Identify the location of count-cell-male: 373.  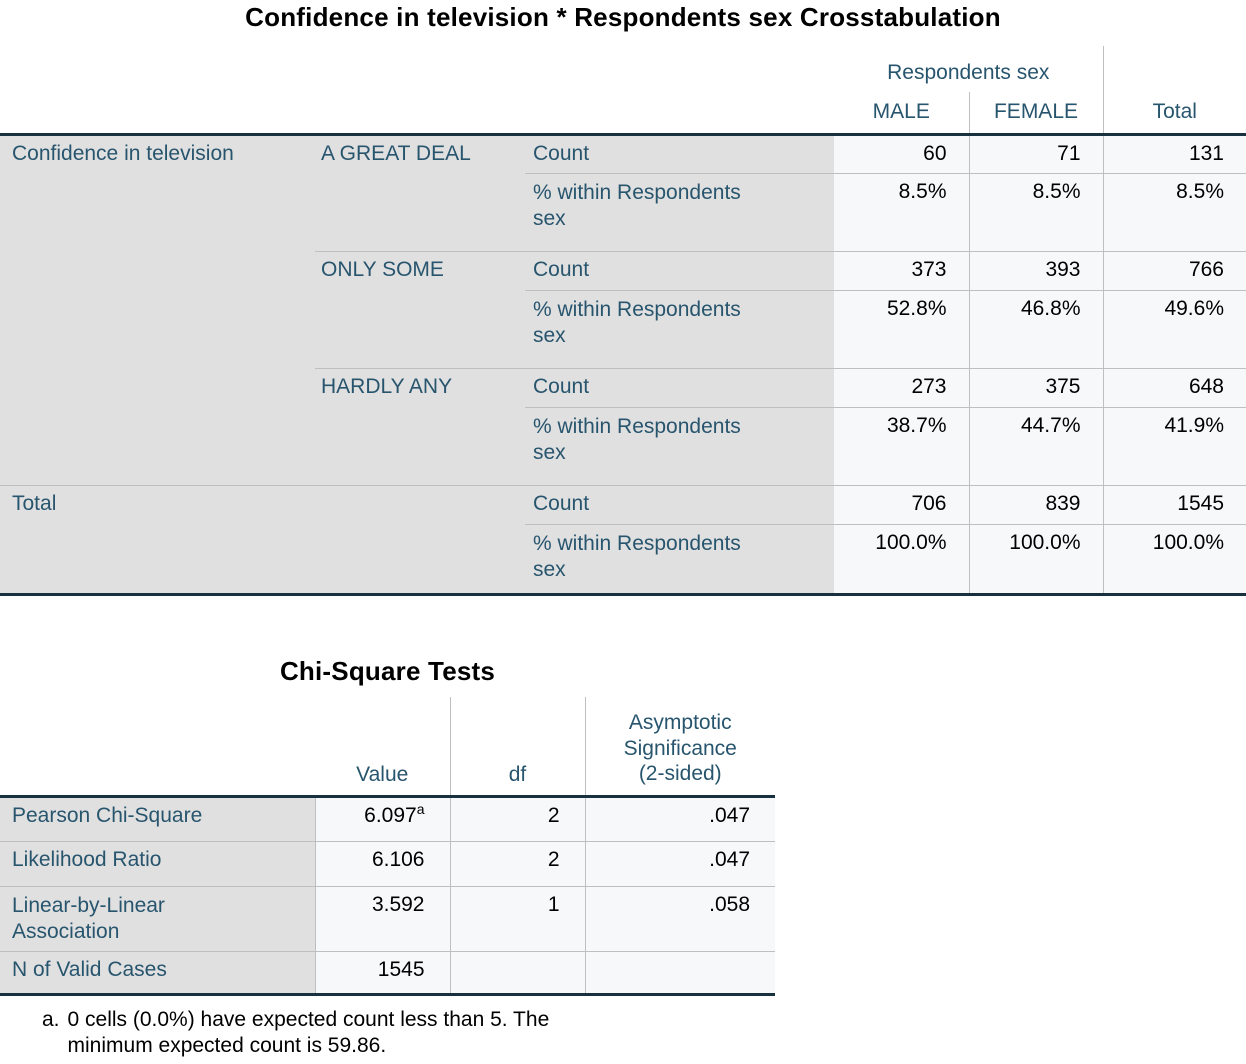
(901, 271).